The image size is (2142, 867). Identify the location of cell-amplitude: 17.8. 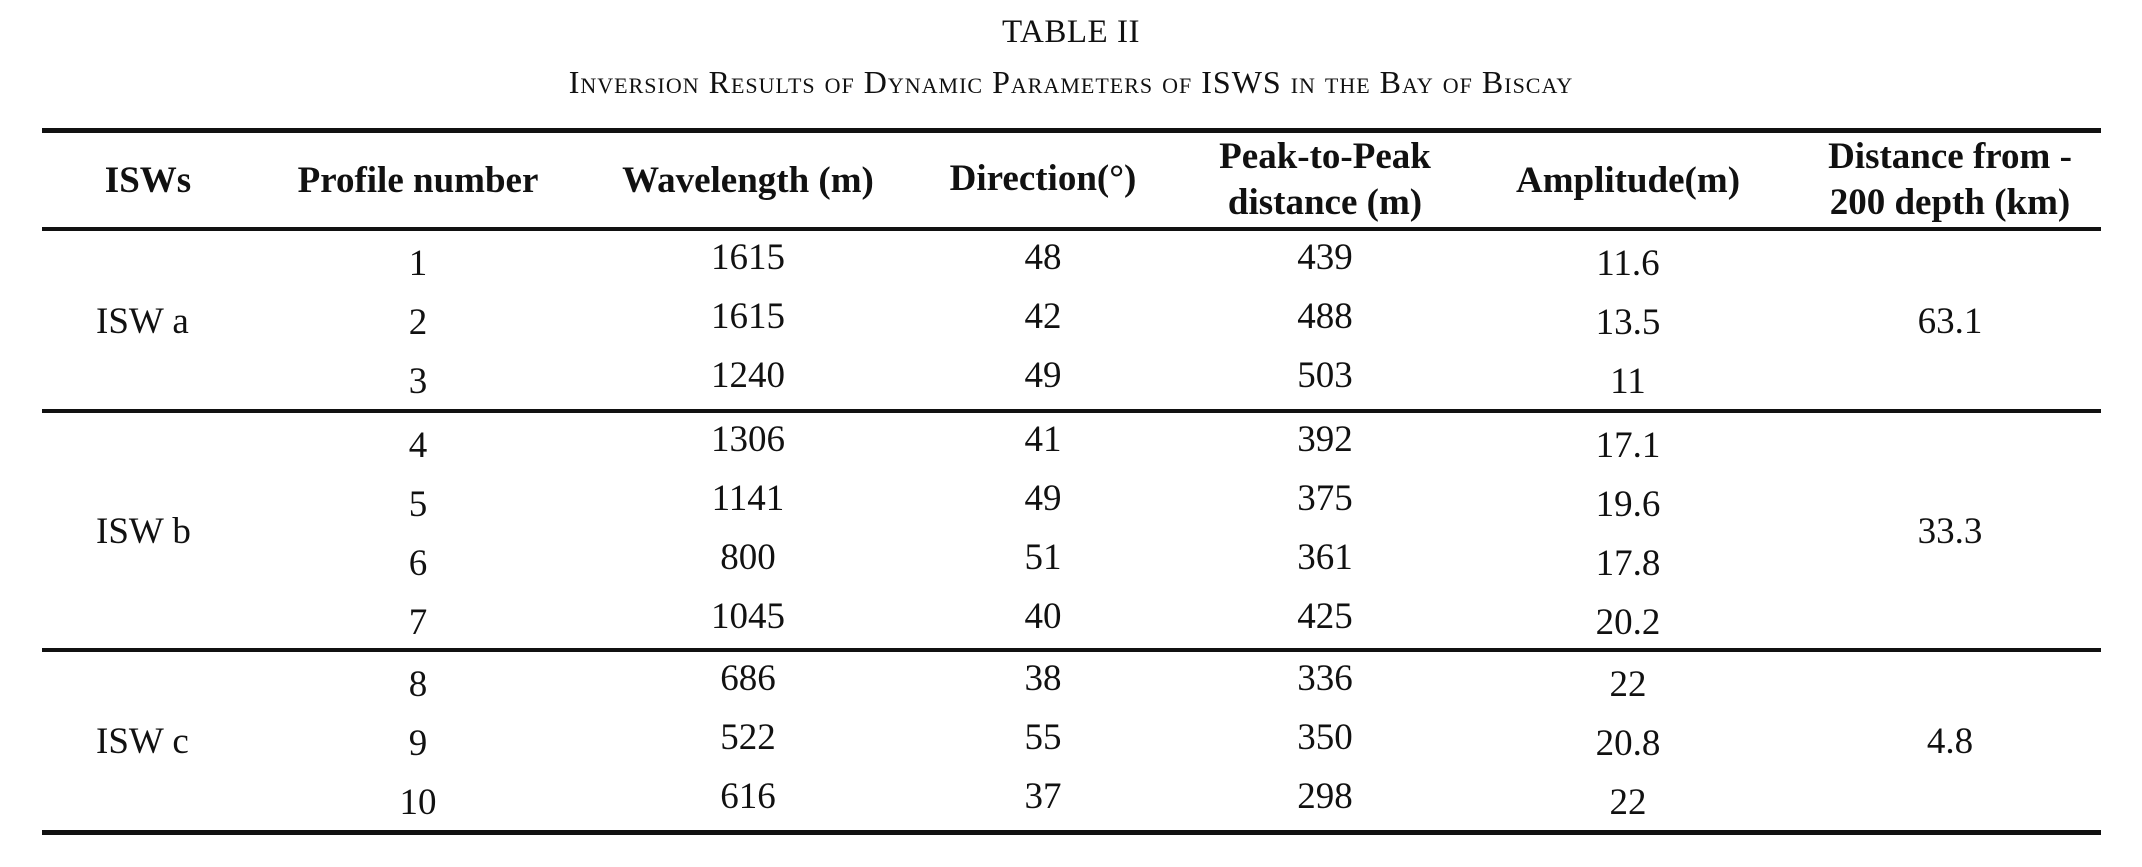
(1628, 563).